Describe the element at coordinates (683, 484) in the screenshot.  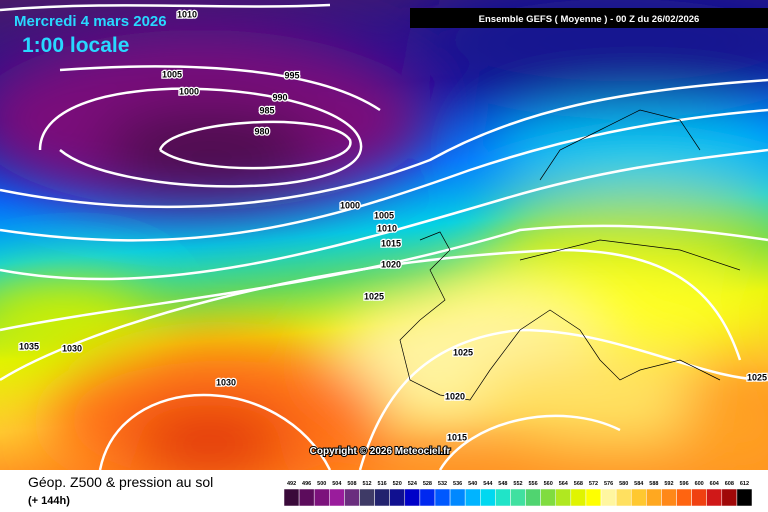
I see `legend-label: 596` at that location.